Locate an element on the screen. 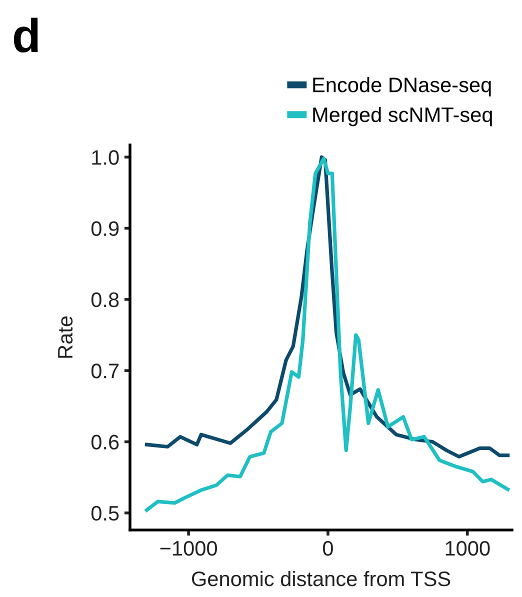 This screenshot has height=597, width=522. x-tick-label: 0 is located at coordinates (327, 548).